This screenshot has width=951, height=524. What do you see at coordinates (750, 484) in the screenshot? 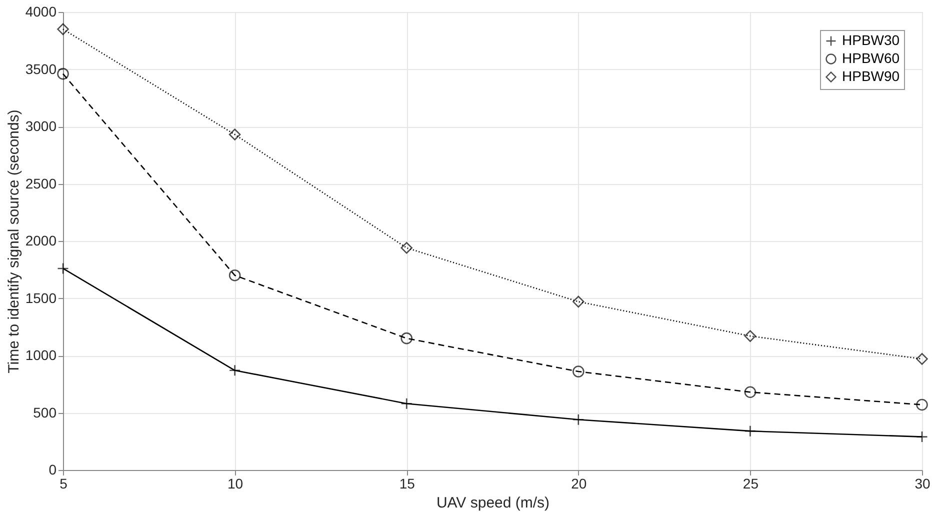
I see `x-tick-label: 25` at bounding box center [750, 484].